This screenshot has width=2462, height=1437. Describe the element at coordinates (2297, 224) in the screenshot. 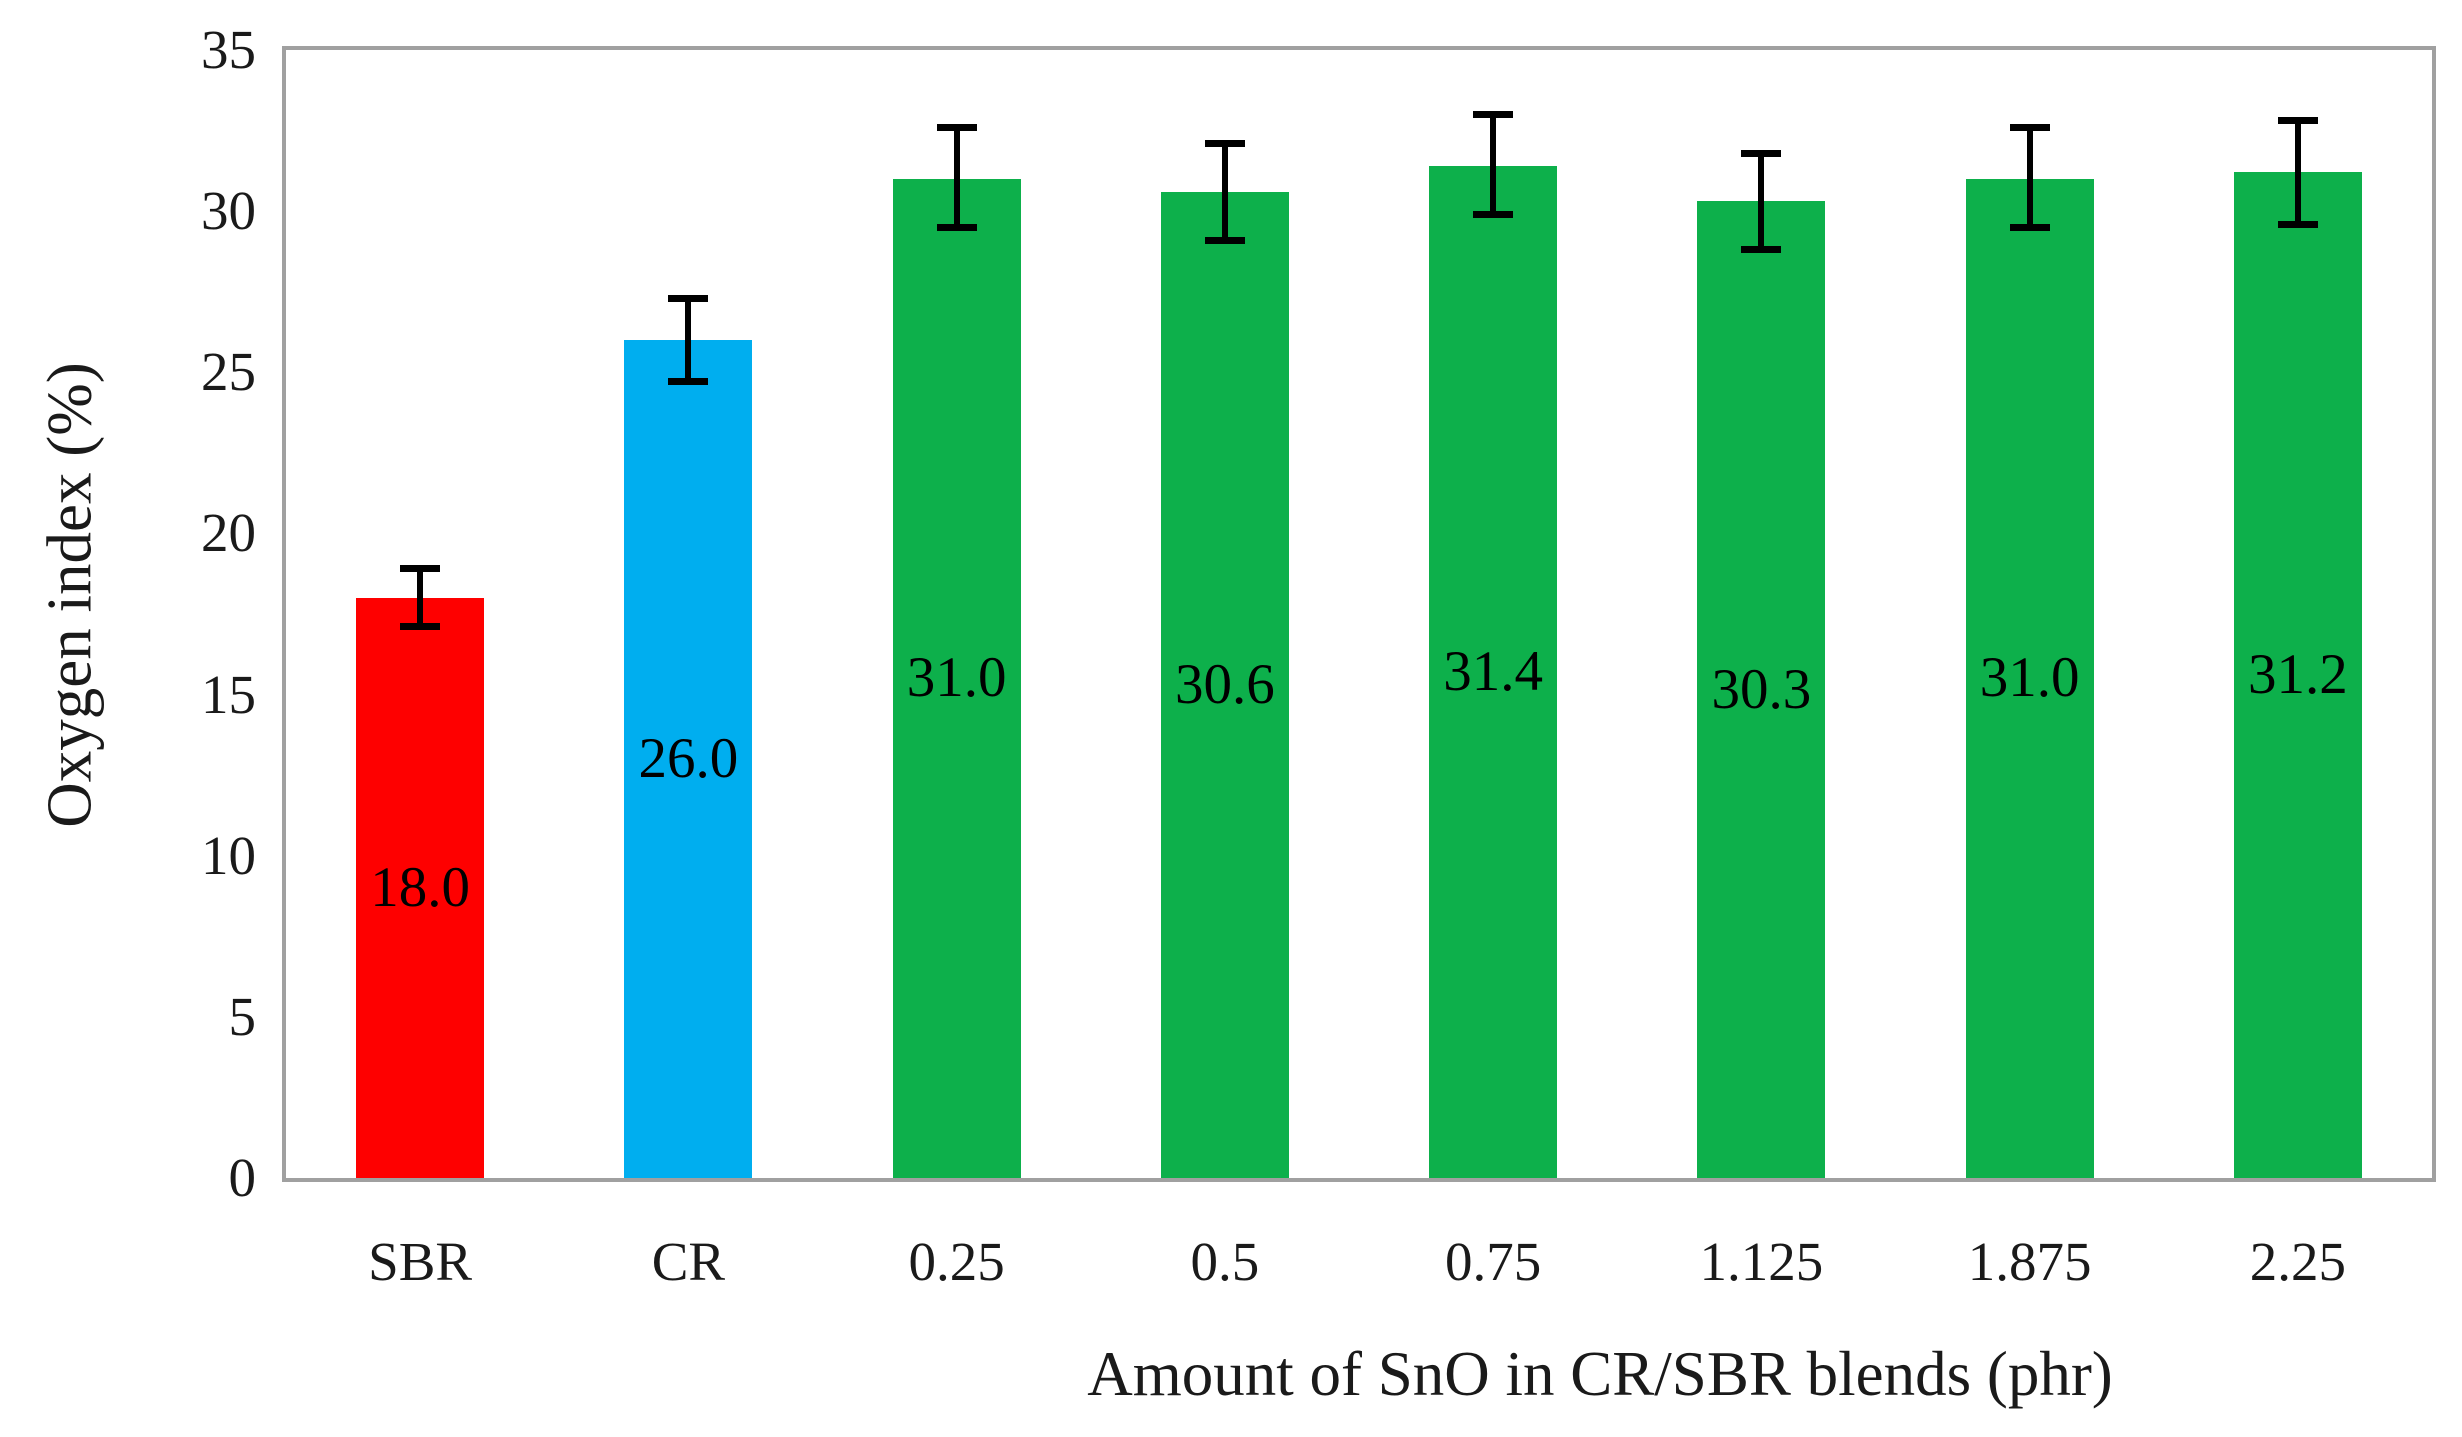

I see `error-bar-bottom-cap-2.25` at that location.